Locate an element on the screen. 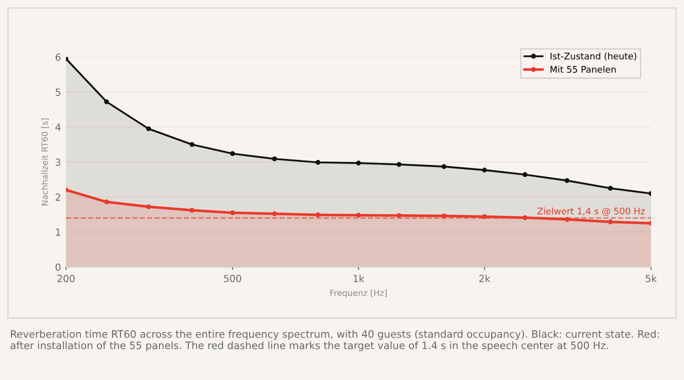 Image resolution: width=684 pixels, height=380 pixels. text: Reverberation time RT60 across the entire frequency spectrum, with 40 guests (standard occupancy). Black: current state. Red: after installation of the 55 panels. The red dashed line marks the target value of 1.4 s in the speech center at 500 Hz. is located at coordinates (334, 341).